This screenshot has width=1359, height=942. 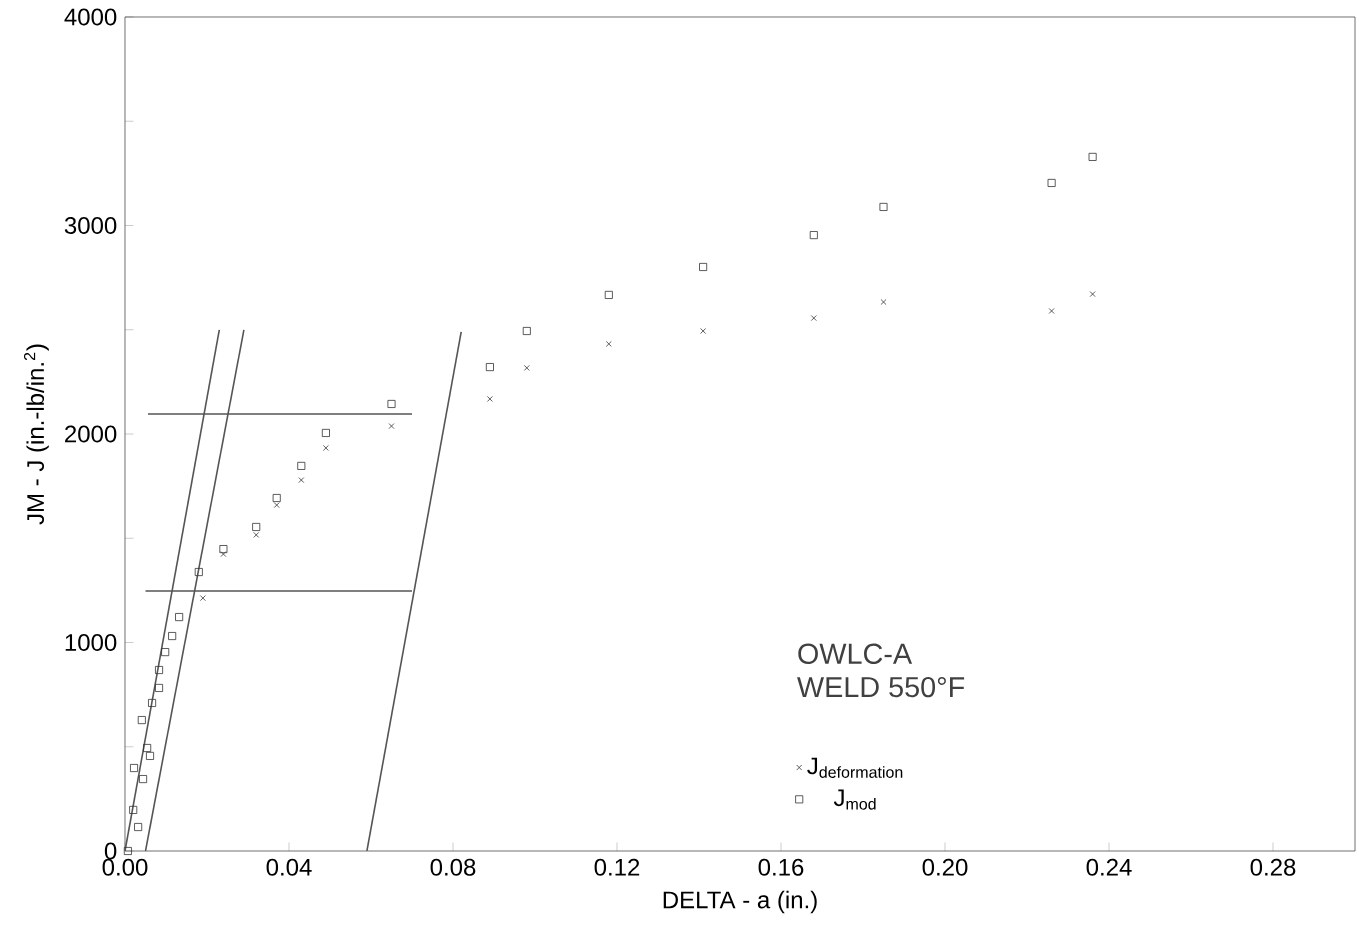 I want to click on y-tick-label: 4000, so click(x=90, y=17).